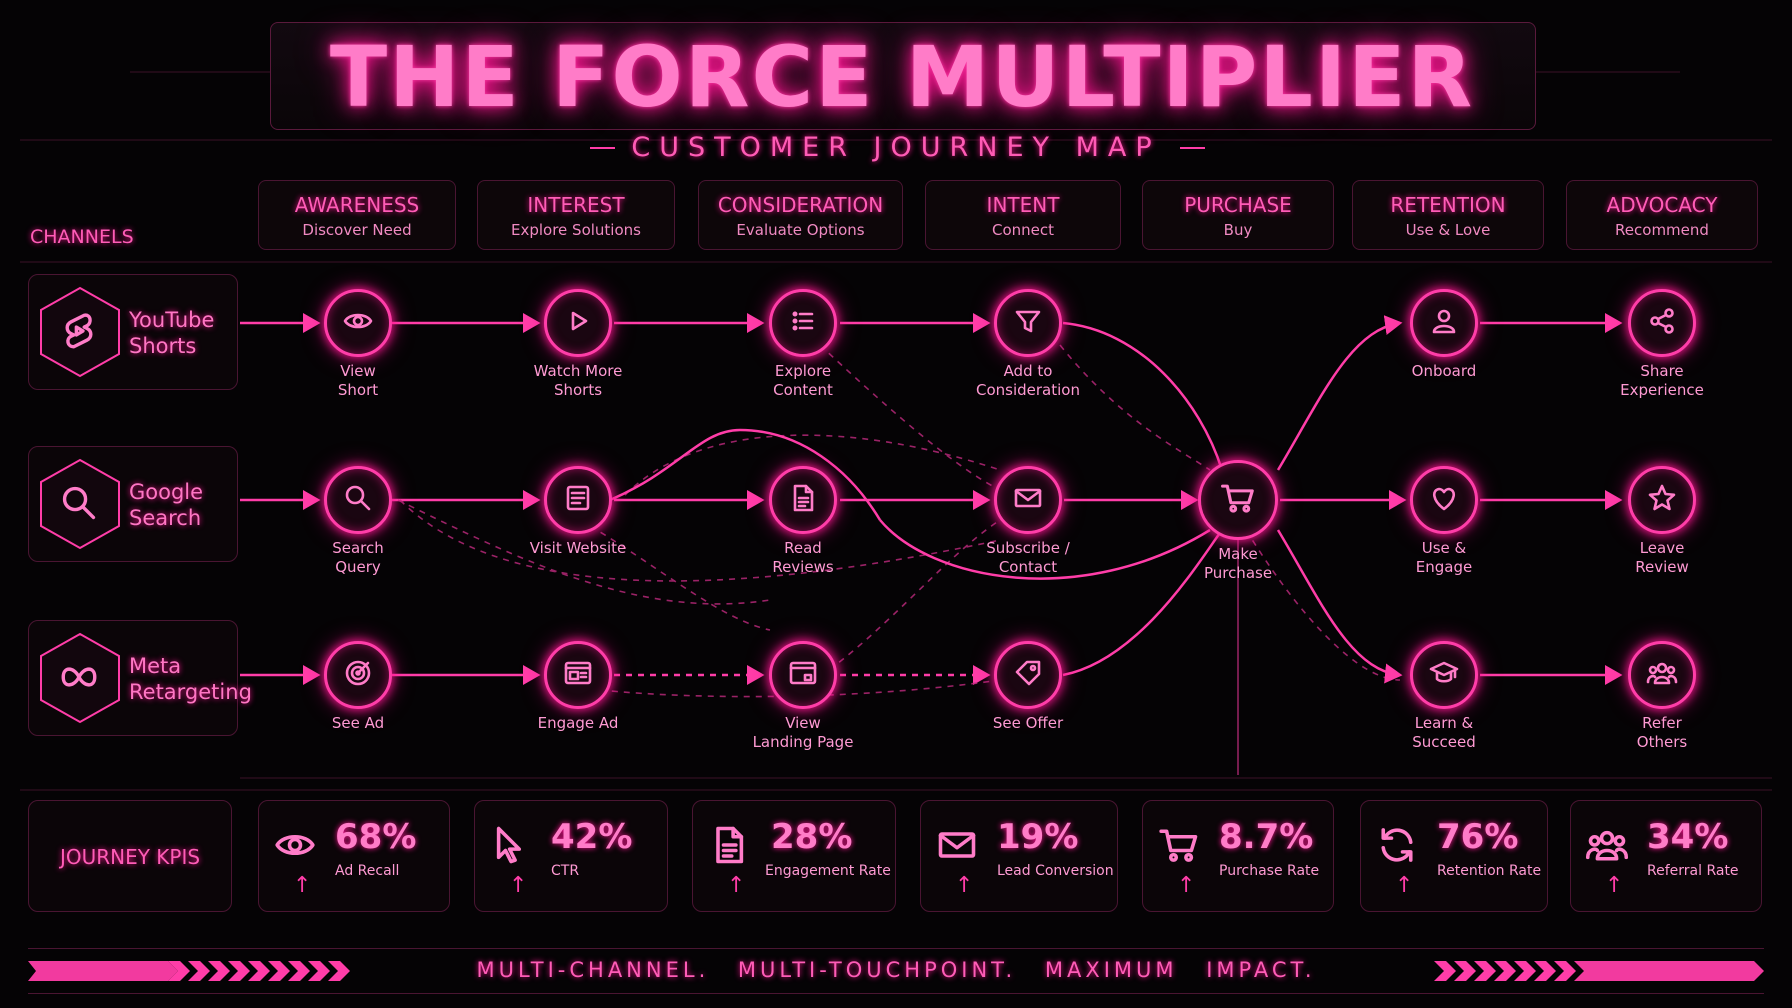 The height and width of the screenshot is (1008, 1792). Describe the element at coordinates (576, 230) in the screenshot. I see `stage-description: Explore Solutions` at that location.